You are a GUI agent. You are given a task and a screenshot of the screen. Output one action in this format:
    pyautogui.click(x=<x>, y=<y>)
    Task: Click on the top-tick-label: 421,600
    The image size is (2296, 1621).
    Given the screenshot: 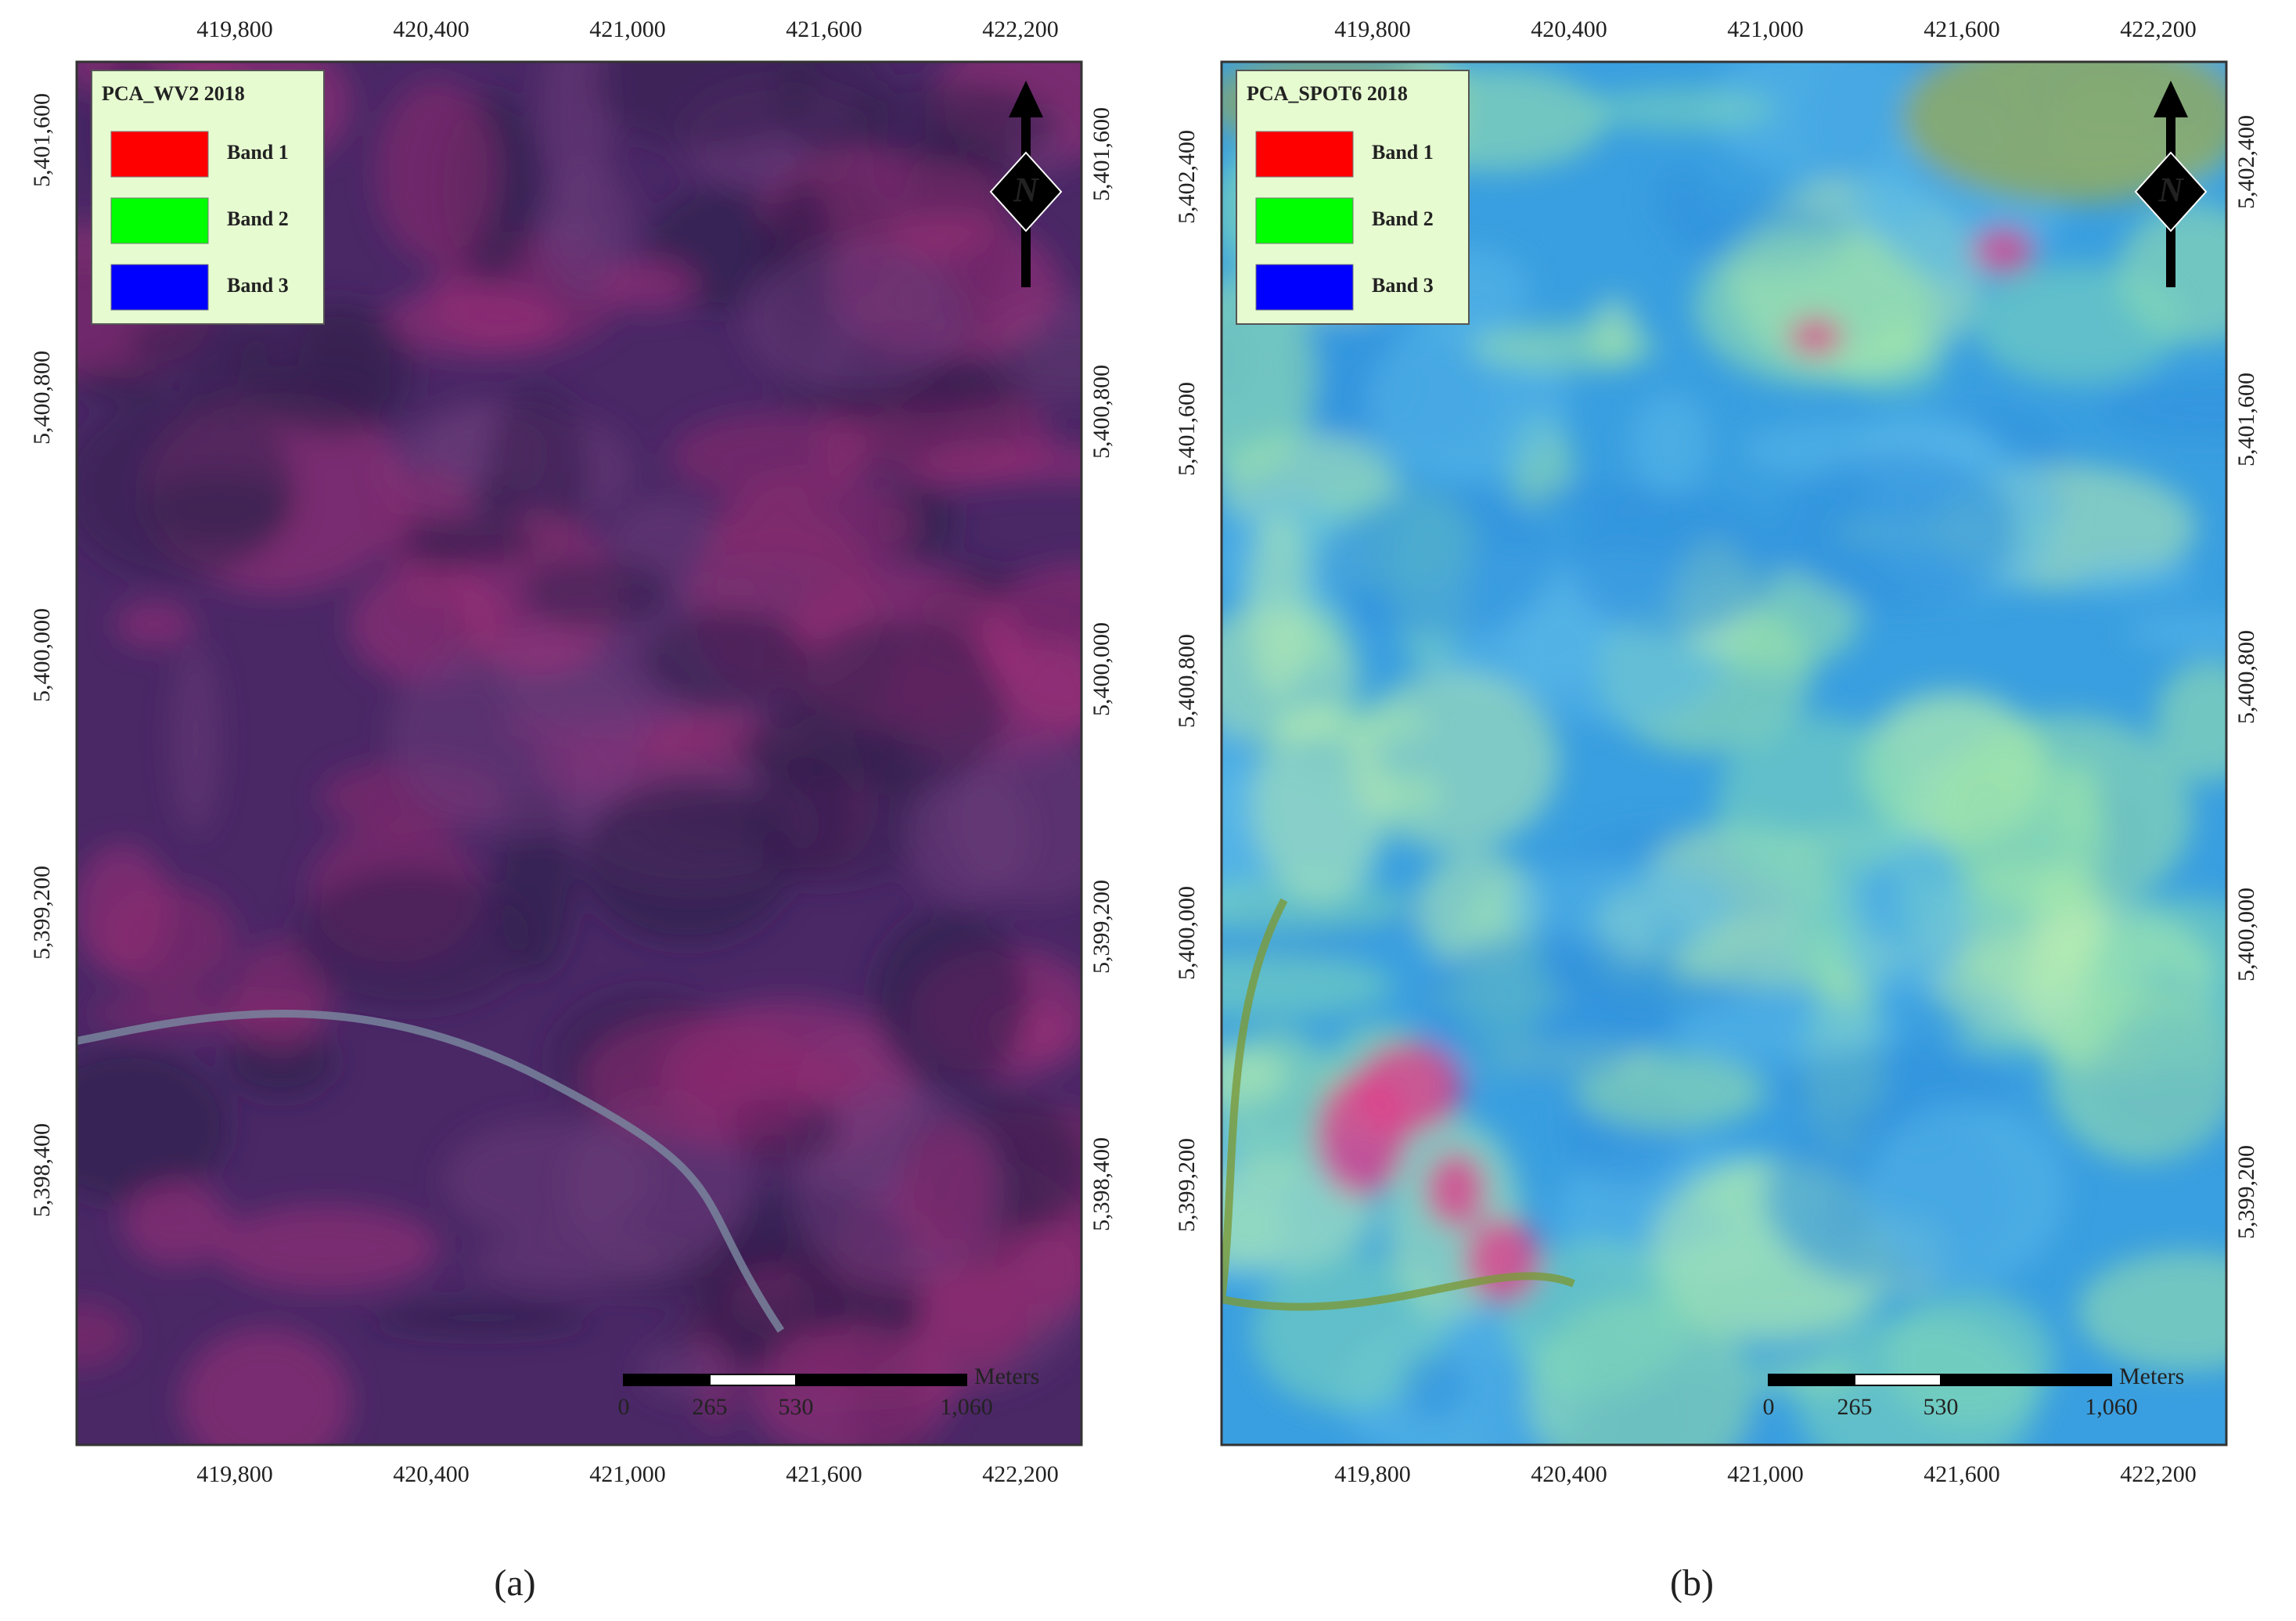 What is the action you would take?
    pyautogui.click(x=824, y=29)
    